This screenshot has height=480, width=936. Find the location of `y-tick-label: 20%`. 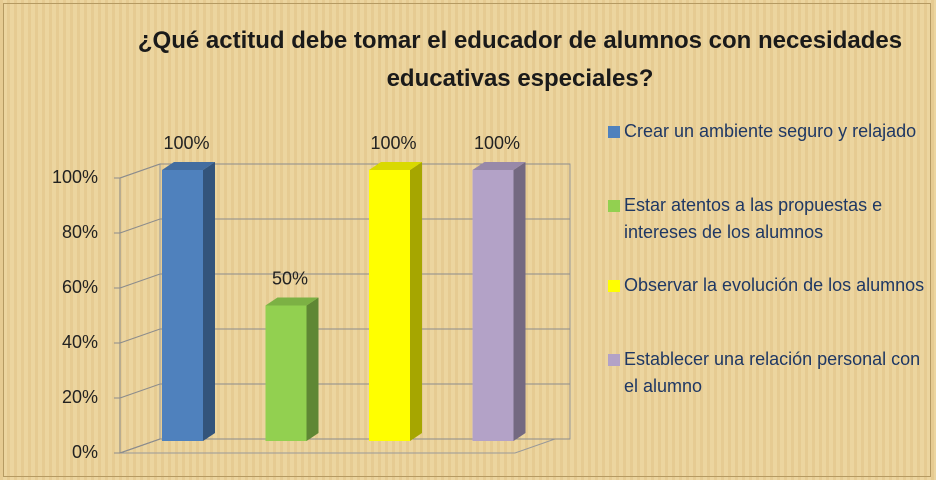

y-tick-label: 20% is located at coordinates (80, 397).